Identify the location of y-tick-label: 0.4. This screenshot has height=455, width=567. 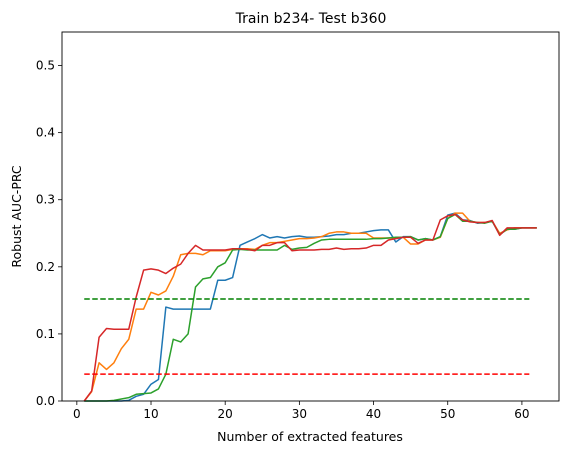
(45, 133).